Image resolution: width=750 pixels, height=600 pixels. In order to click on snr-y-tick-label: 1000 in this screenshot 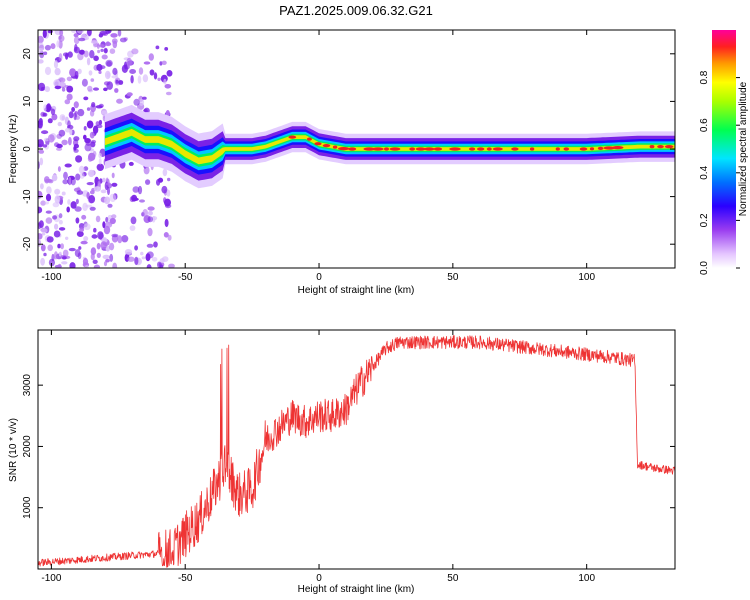, I will do `click(27, 507)`.